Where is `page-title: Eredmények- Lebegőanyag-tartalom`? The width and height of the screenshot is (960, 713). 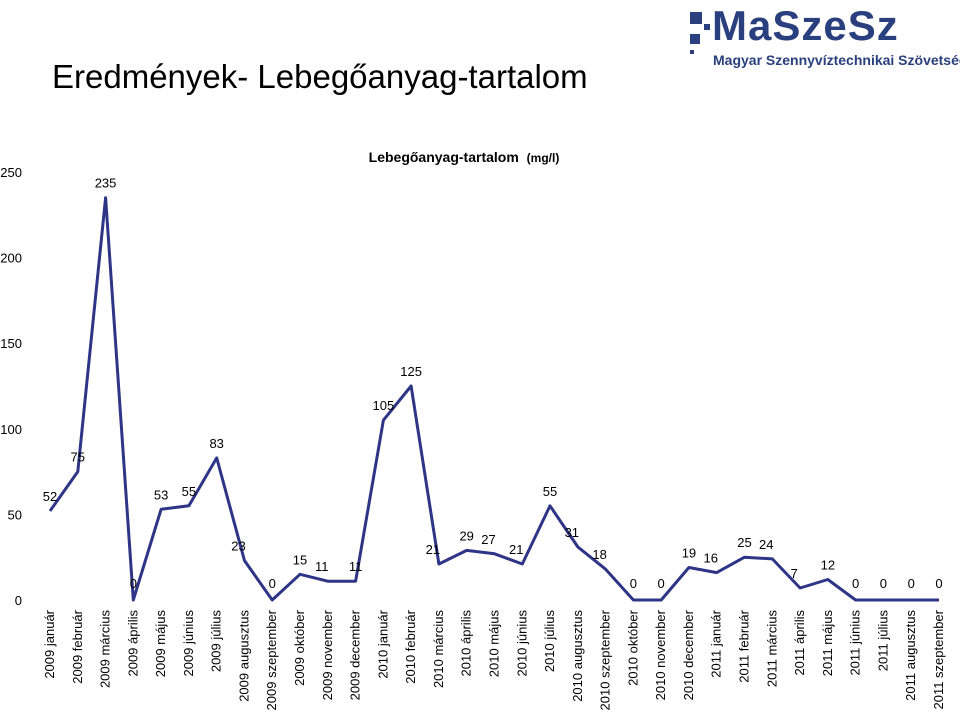 page-title: Eredmények- Lebegőanyag-tartalom is located at coordinates (320, 76).